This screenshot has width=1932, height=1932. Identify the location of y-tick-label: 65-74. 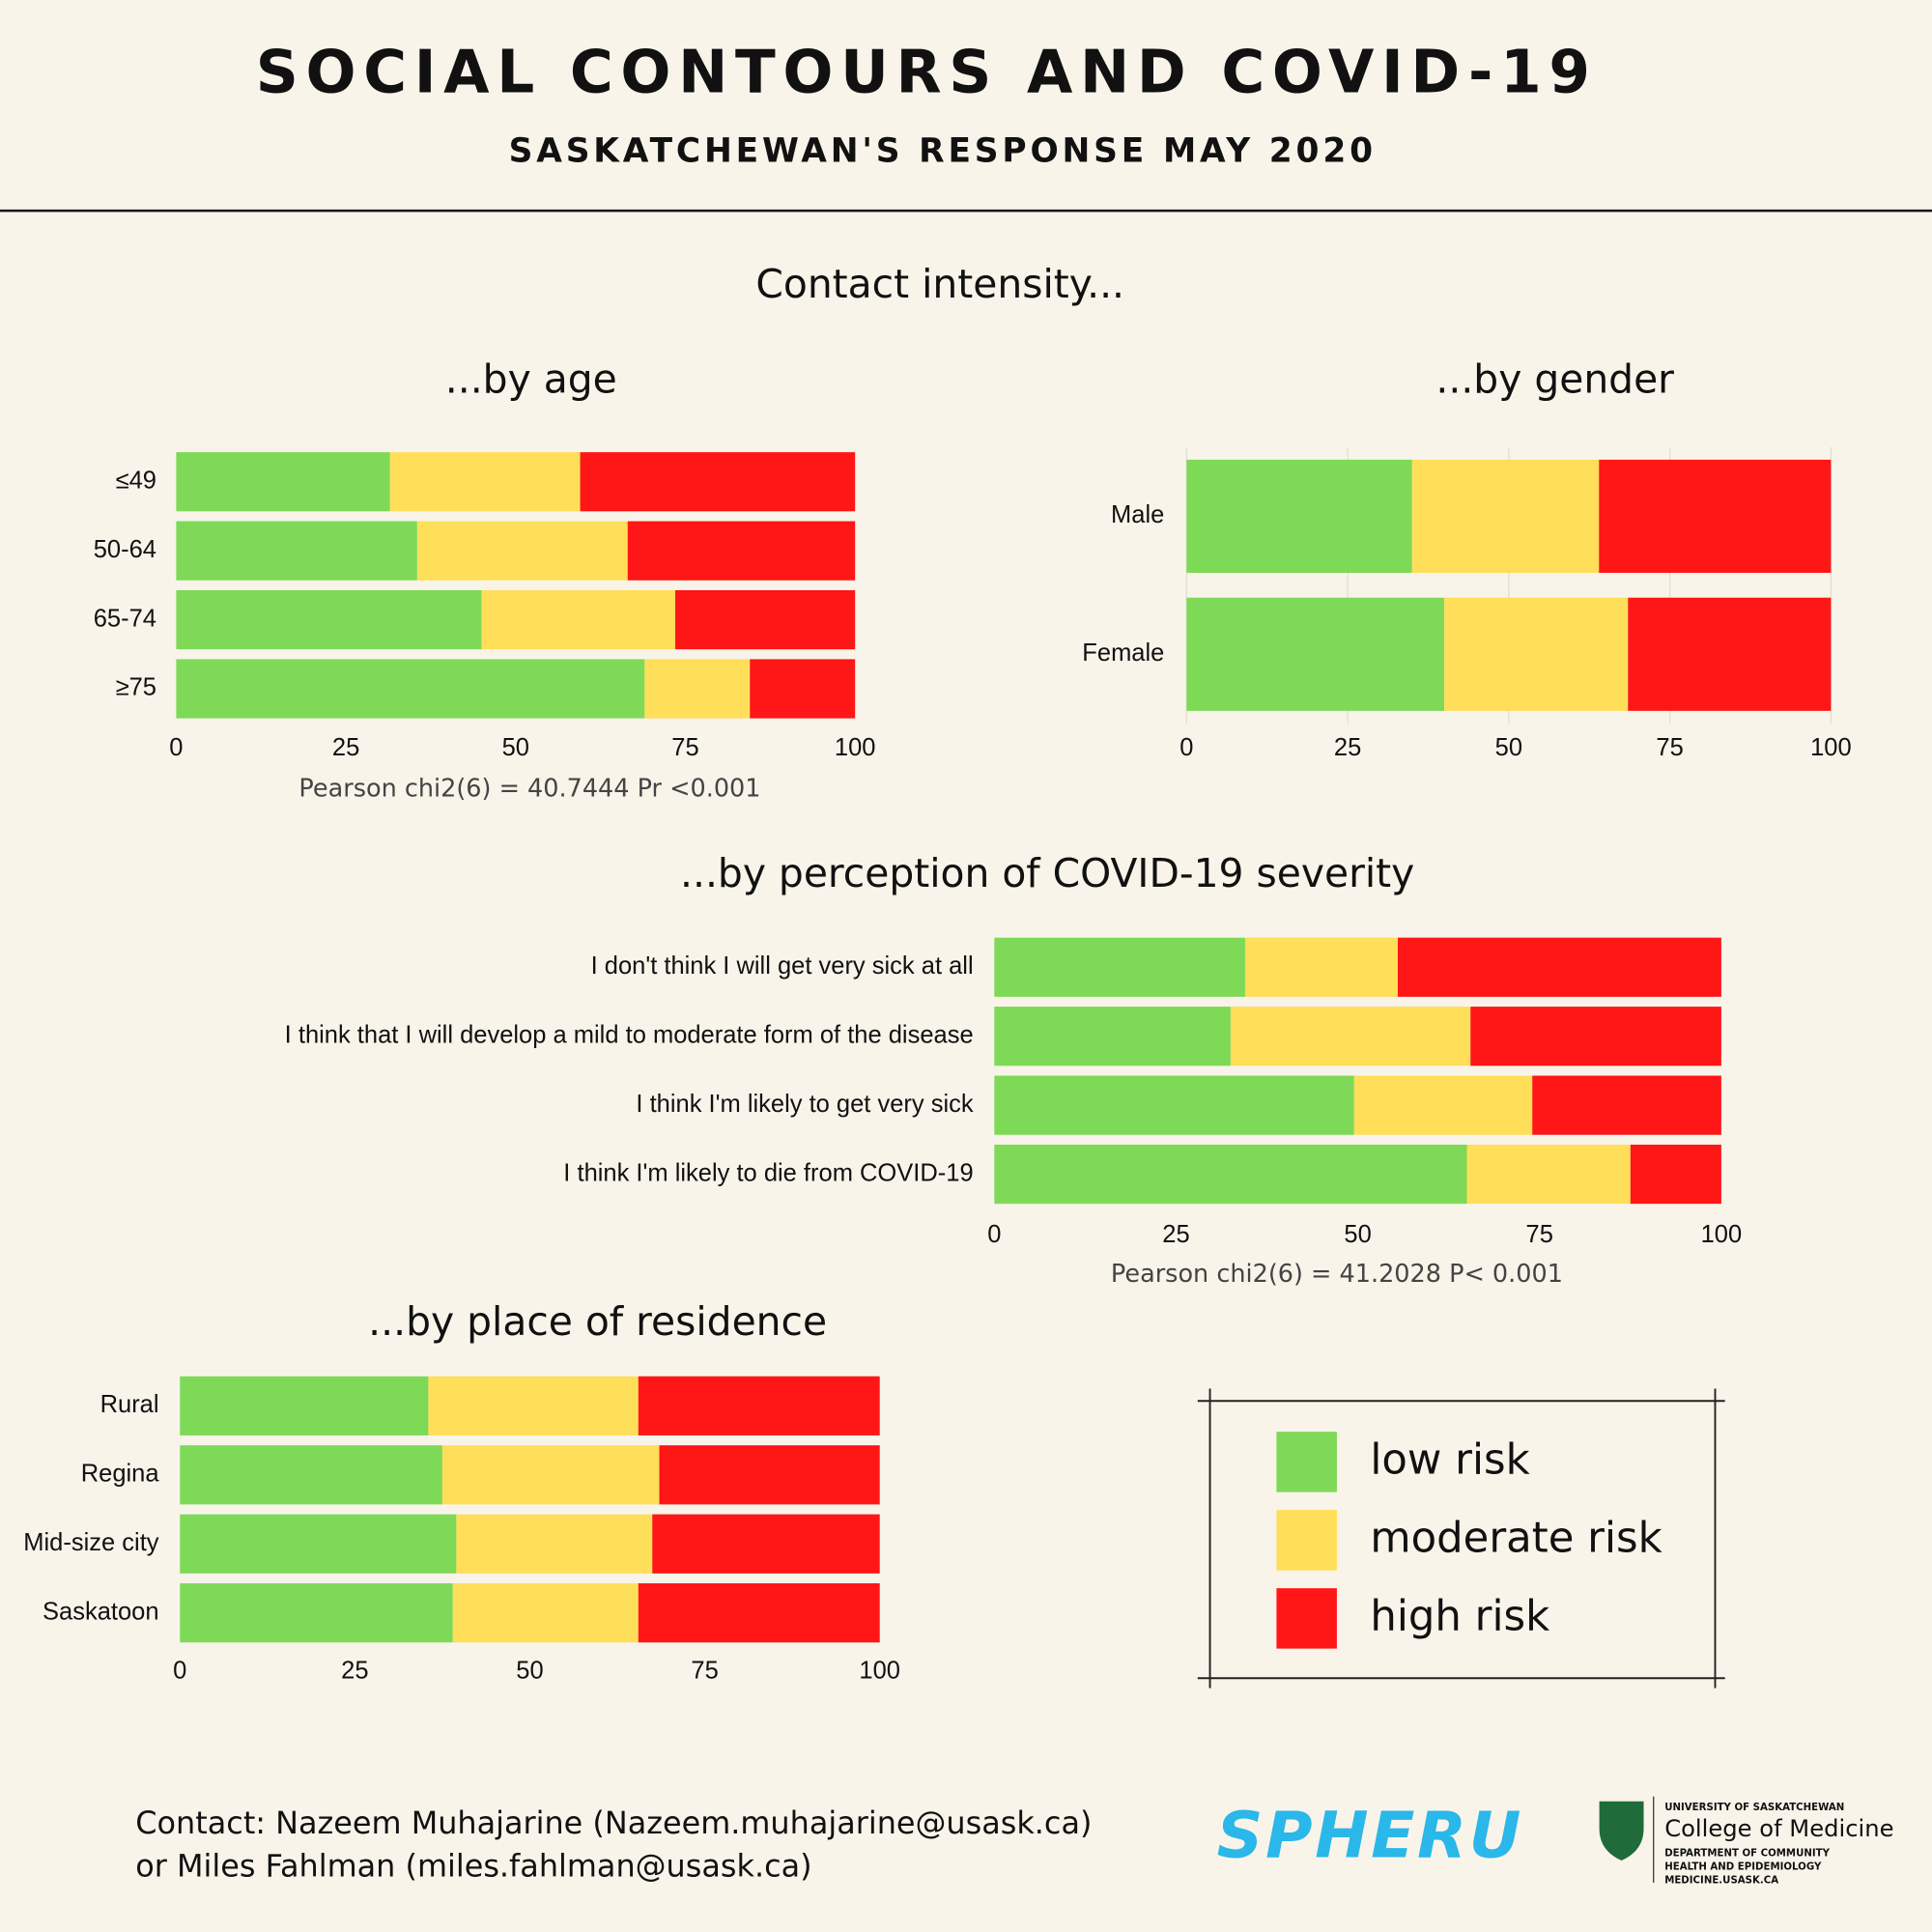
(125, 618).